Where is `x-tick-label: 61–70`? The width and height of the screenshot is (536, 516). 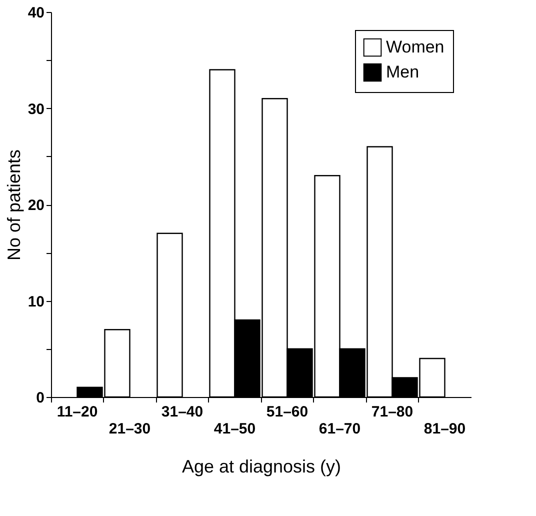
x-tick-label: 61–70 is located at coordinates (339, 429).